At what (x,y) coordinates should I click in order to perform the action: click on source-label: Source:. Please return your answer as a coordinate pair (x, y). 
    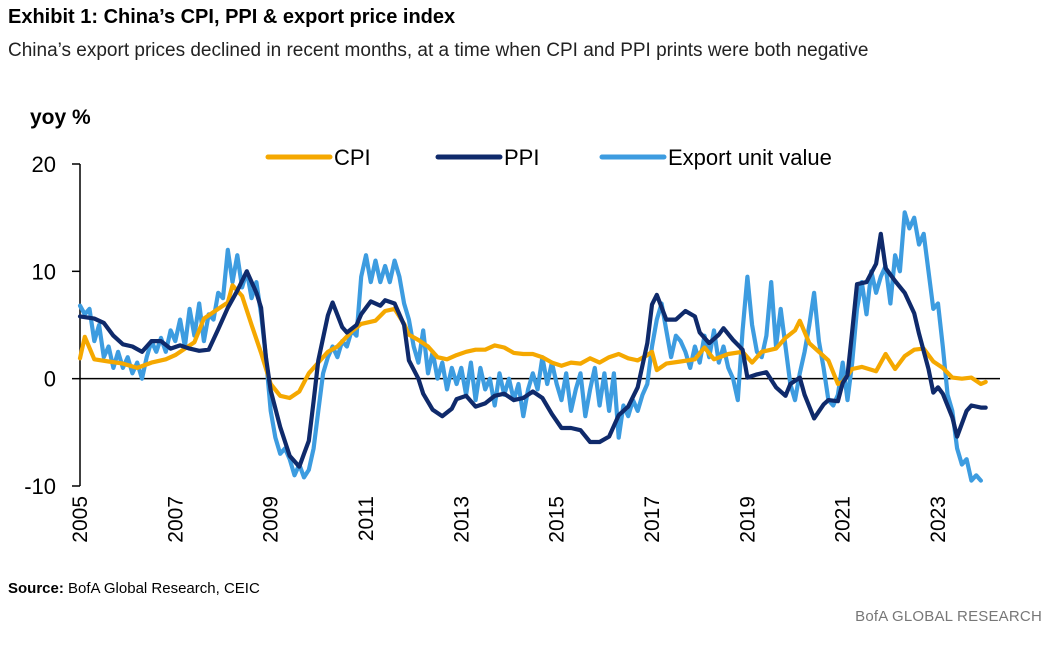
    Looking at the image, I should click on (36, 588).